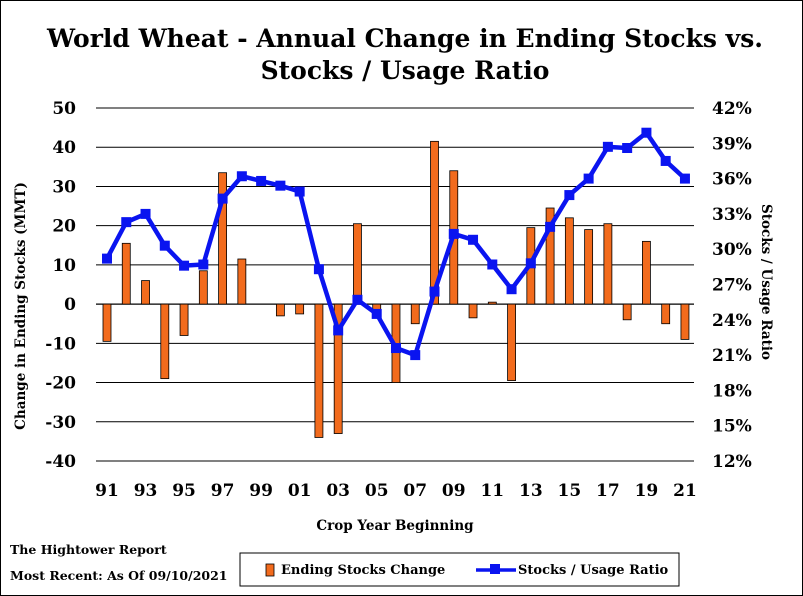  What do you see at coordinates (126, 273) in the screenshot?
I see `bar-1992` at bounding box center [126, 273].